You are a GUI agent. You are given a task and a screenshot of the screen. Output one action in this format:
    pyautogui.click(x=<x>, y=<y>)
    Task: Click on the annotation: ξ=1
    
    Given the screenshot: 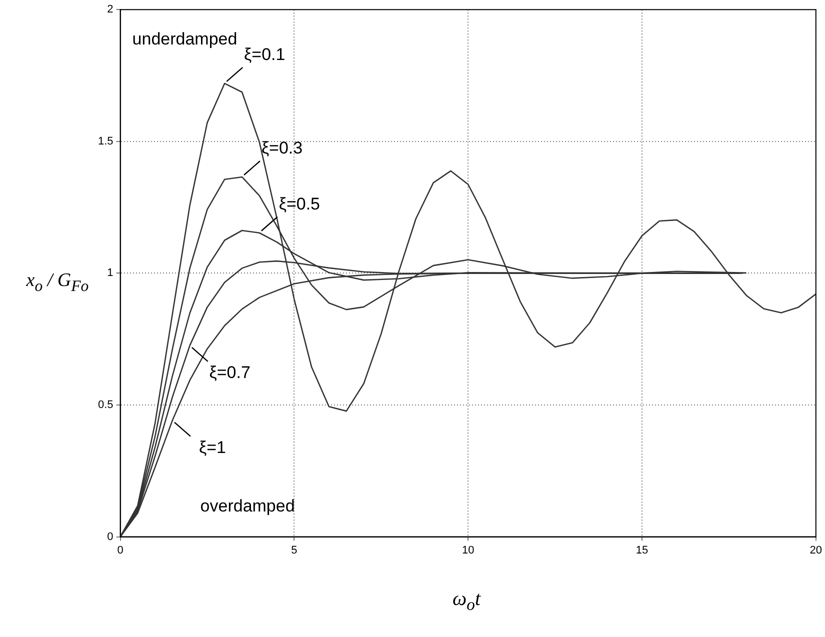 What is the action you would take?
    pyautogui.click(x=212, y=447)
    